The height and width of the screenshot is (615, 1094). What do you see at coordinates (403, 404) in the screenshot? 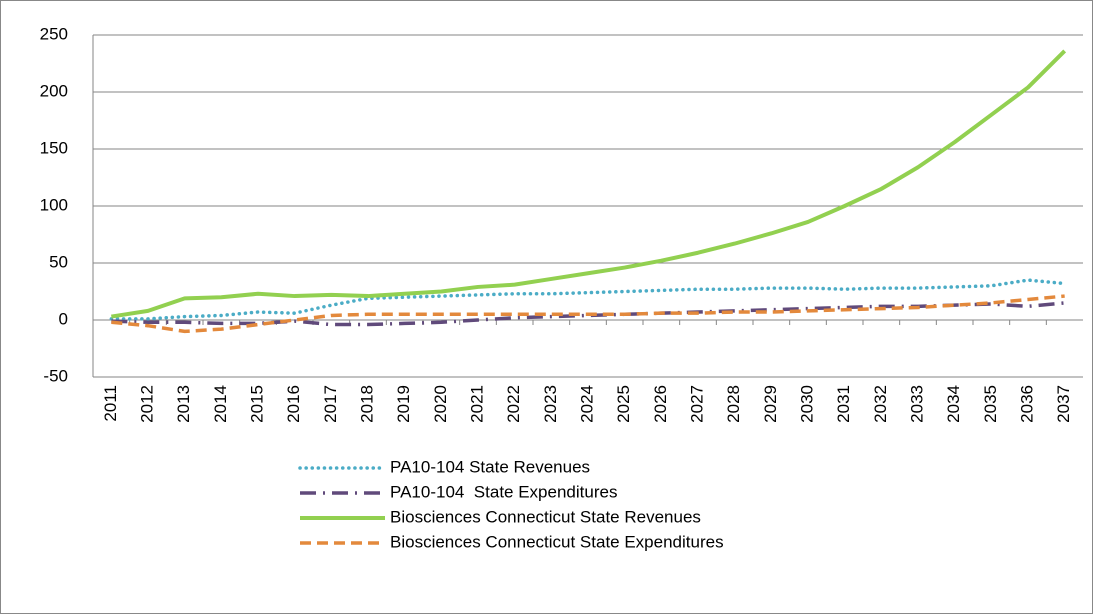
I see `x-tick-label: 2019` at bounding box center [403, 404].